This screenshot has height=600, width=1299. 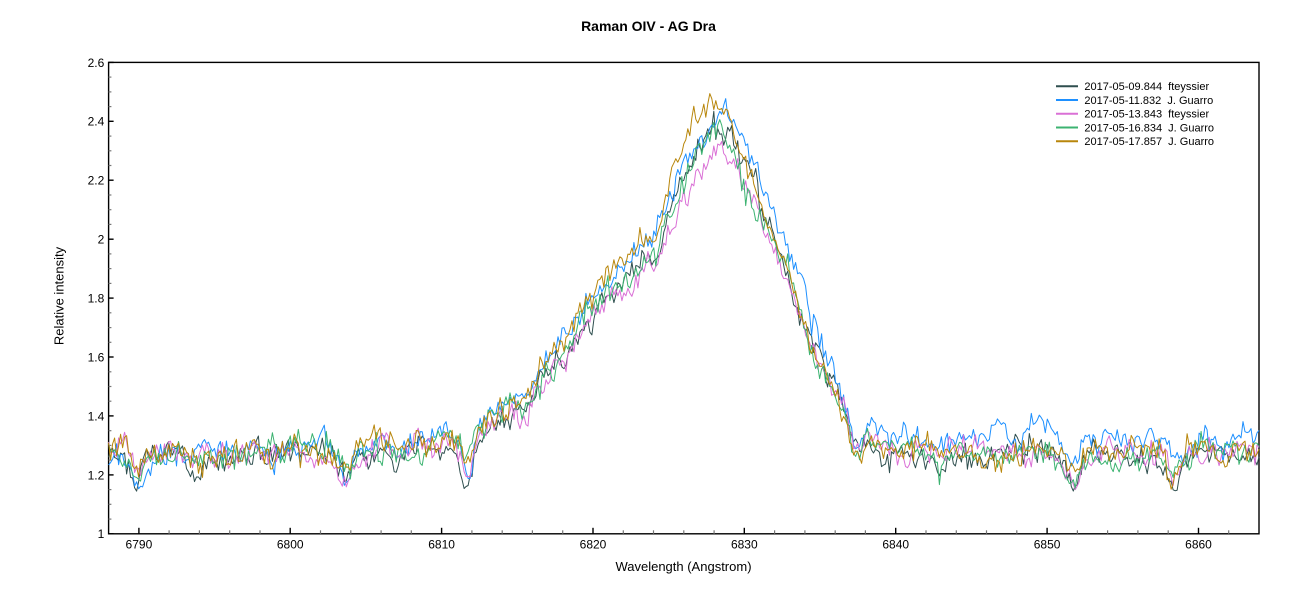 What do you see at coordinates (290, 544) in the screenshot?
I see `svg-text: 6800` at bounding box center [290, 544].